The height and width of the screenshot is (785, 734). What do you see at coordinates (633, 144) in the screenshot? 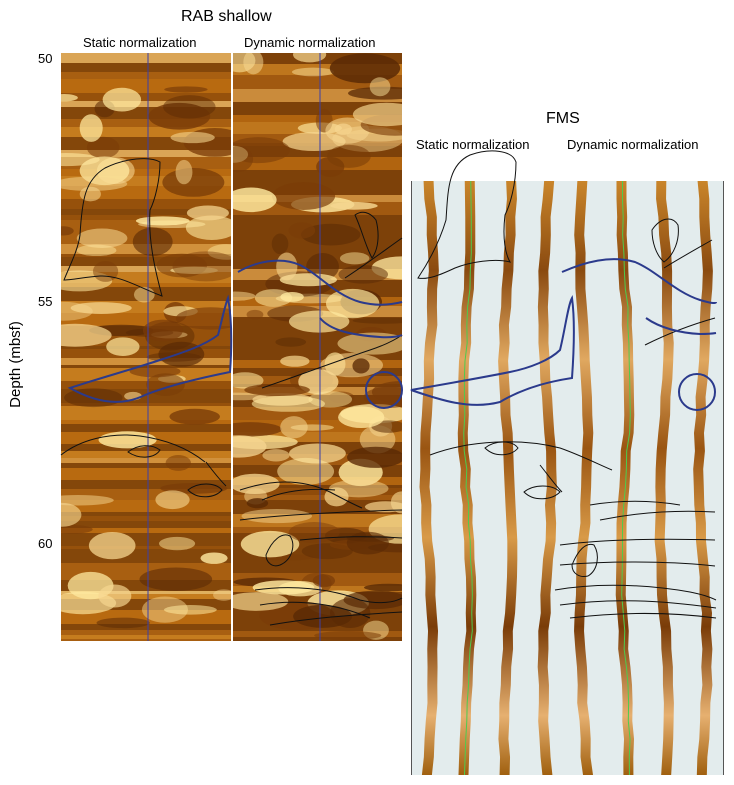
I see `fms-dynamic-label: Dynamic normalization` at bounding box center [633, 144].